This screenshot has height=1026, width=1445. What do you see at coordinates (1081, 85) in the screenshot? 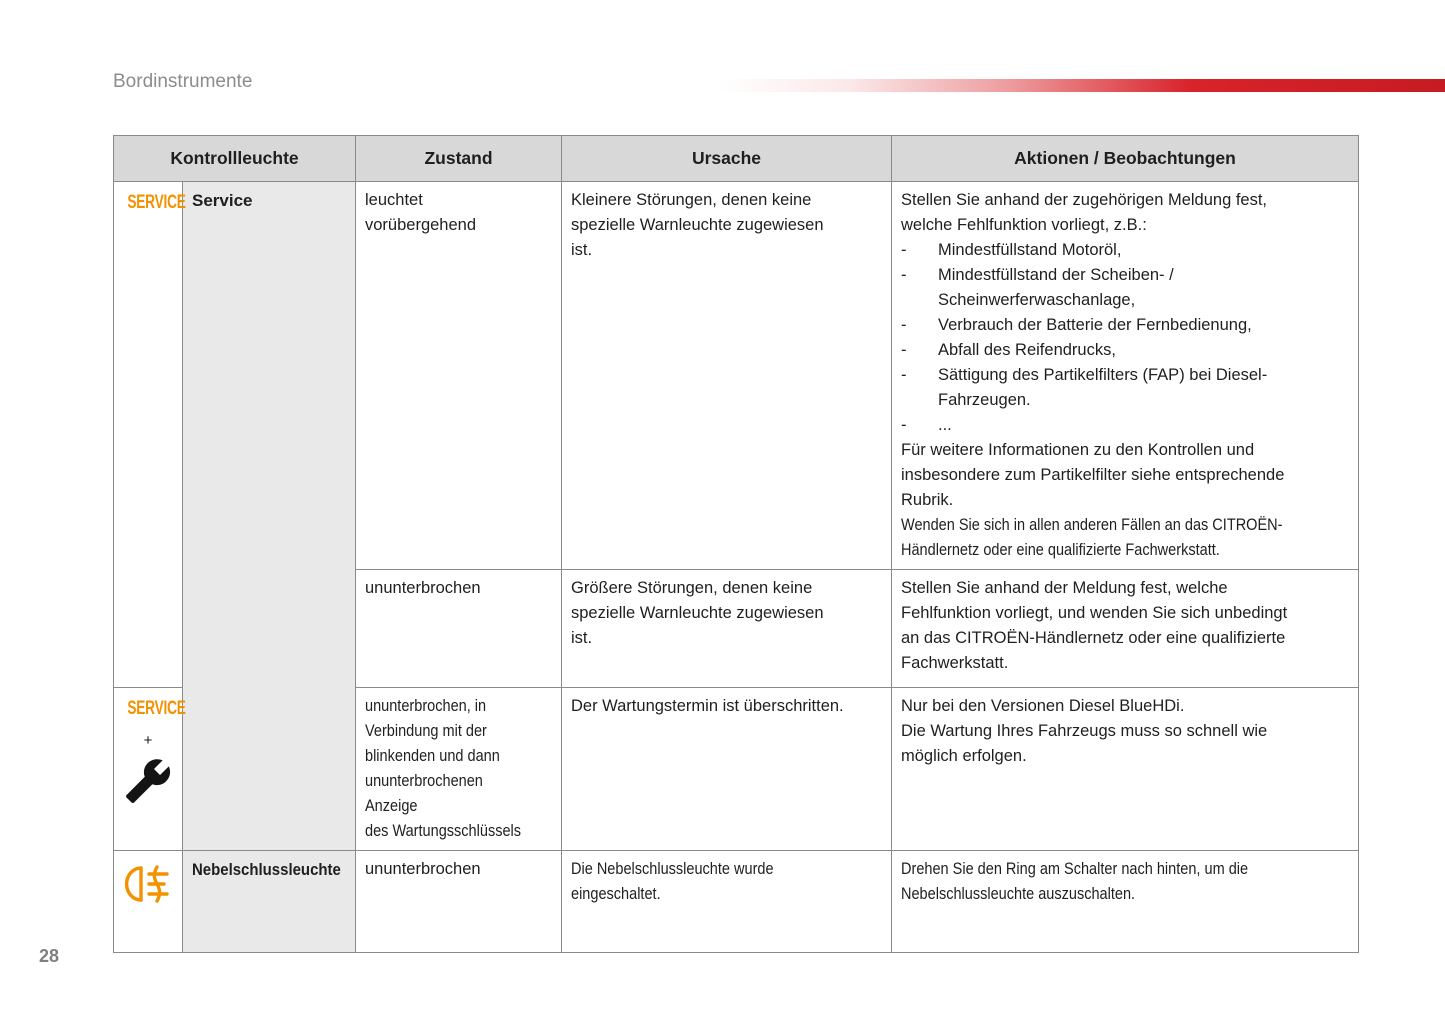
I see `header-accent-bar` at bounding box center [1081, 85].